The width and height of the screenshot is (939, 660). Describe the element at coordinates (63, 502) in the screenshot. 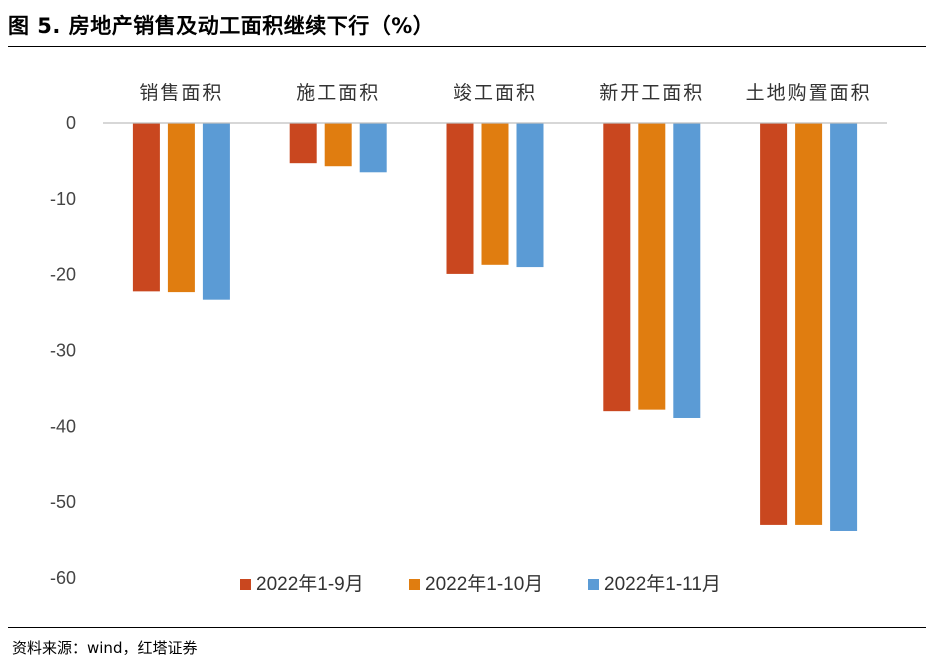

I see `y-tick-label: -50` at that location.